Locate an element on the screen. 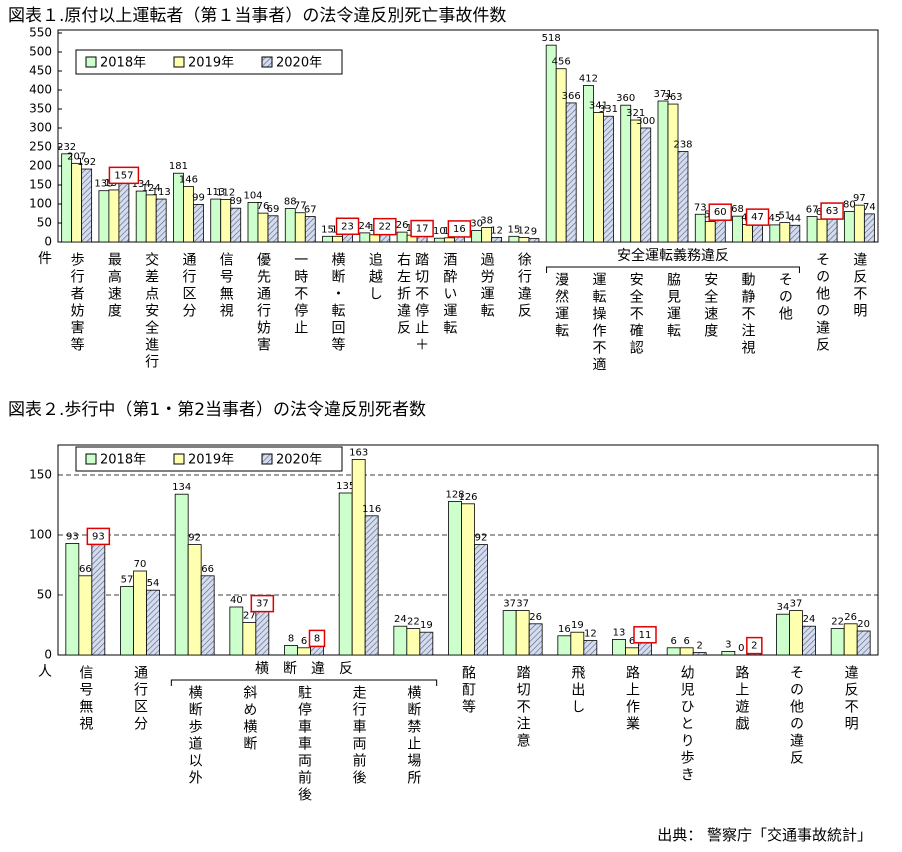 The image size is (902, 852). x-tick-label: 幼児ひとり歩き is located at coordinates (686, 724).